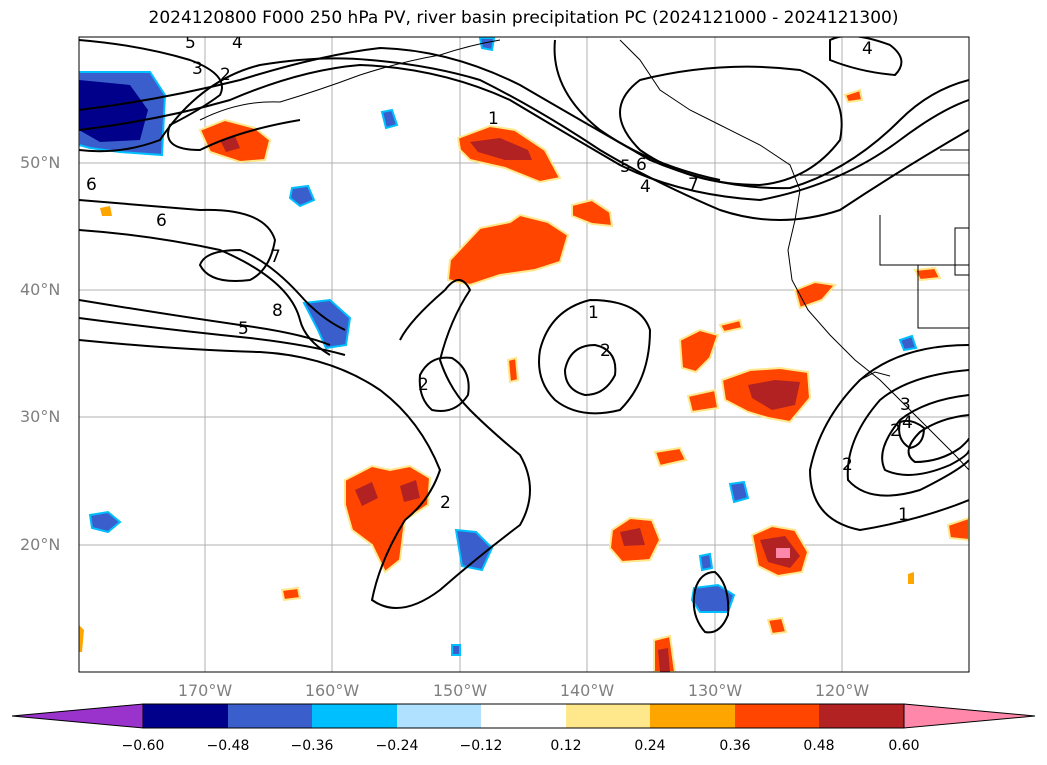 This screenshot has height=765, width=1047. What do you see at coordinates (460, 690) in the screenshot?
I see `lon-label: 150°W` at bounding box center [460, 690].